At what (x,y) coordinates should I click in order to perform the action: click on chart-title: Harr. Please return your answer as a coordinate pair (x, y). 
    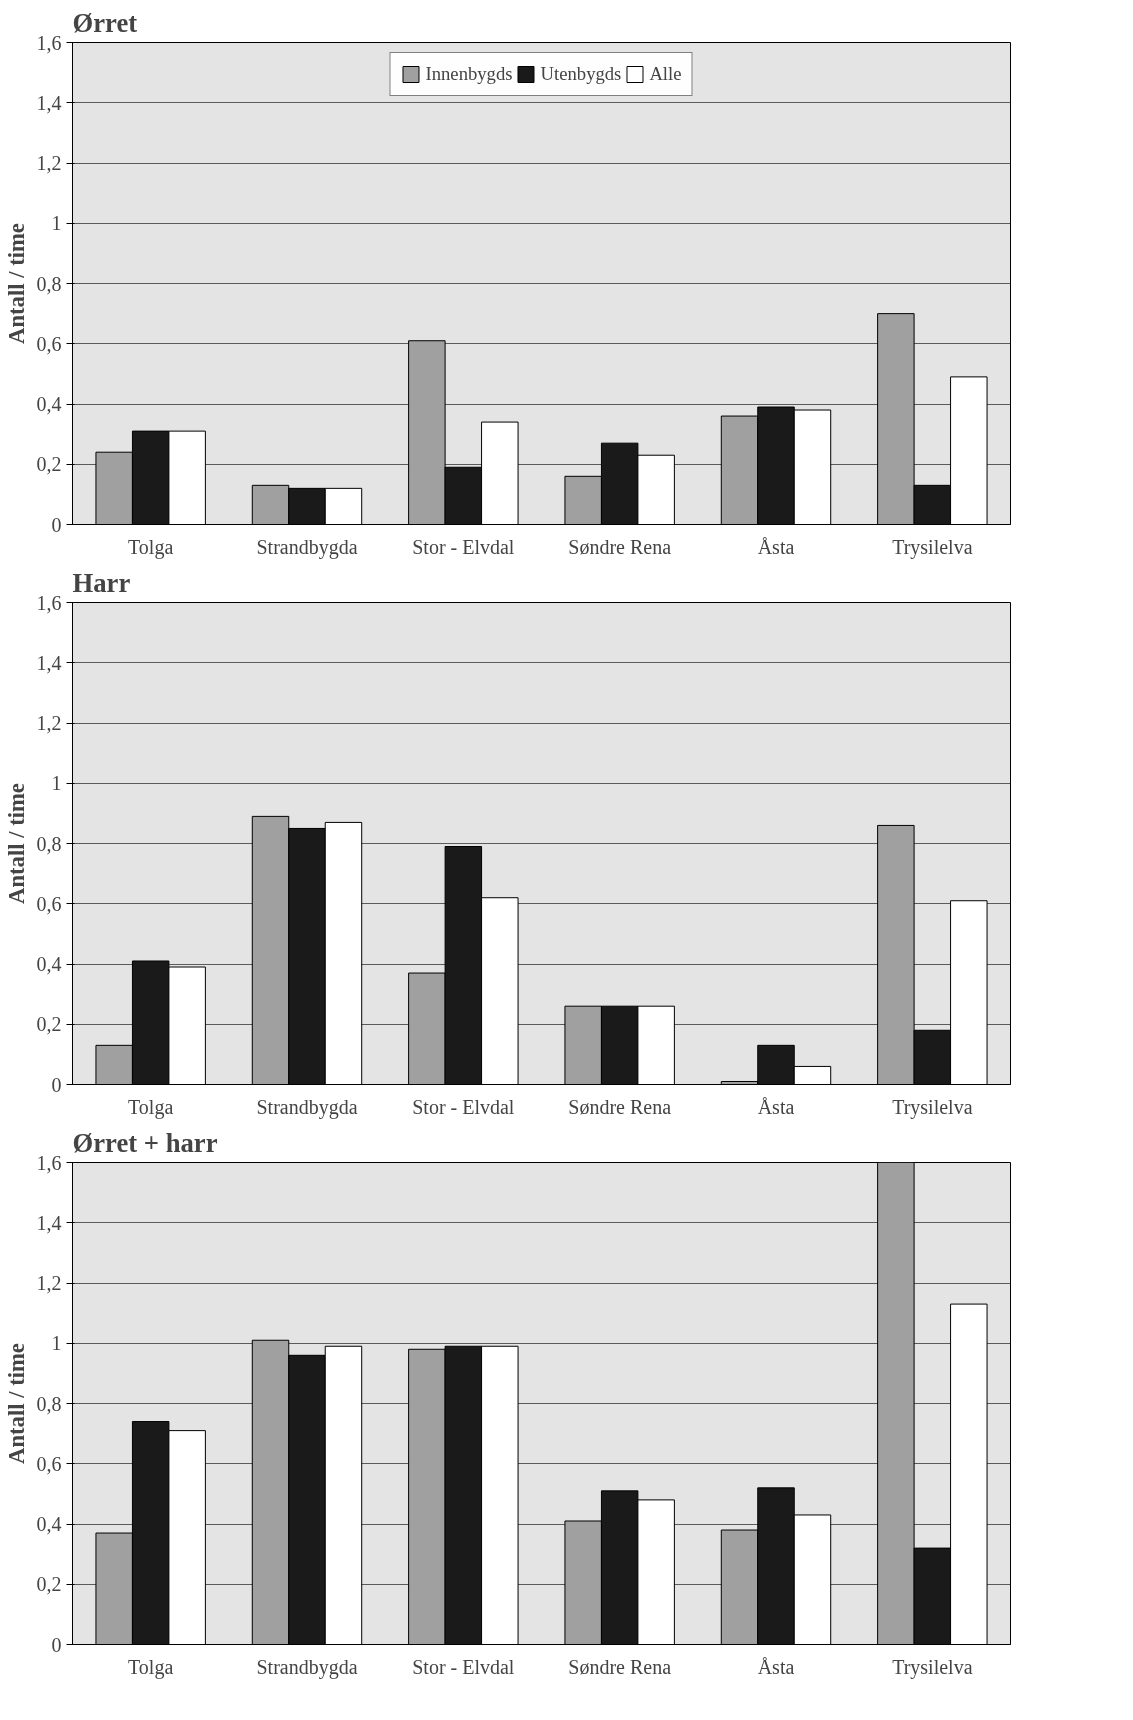
    Looking at the image, I should click on (101, 582).